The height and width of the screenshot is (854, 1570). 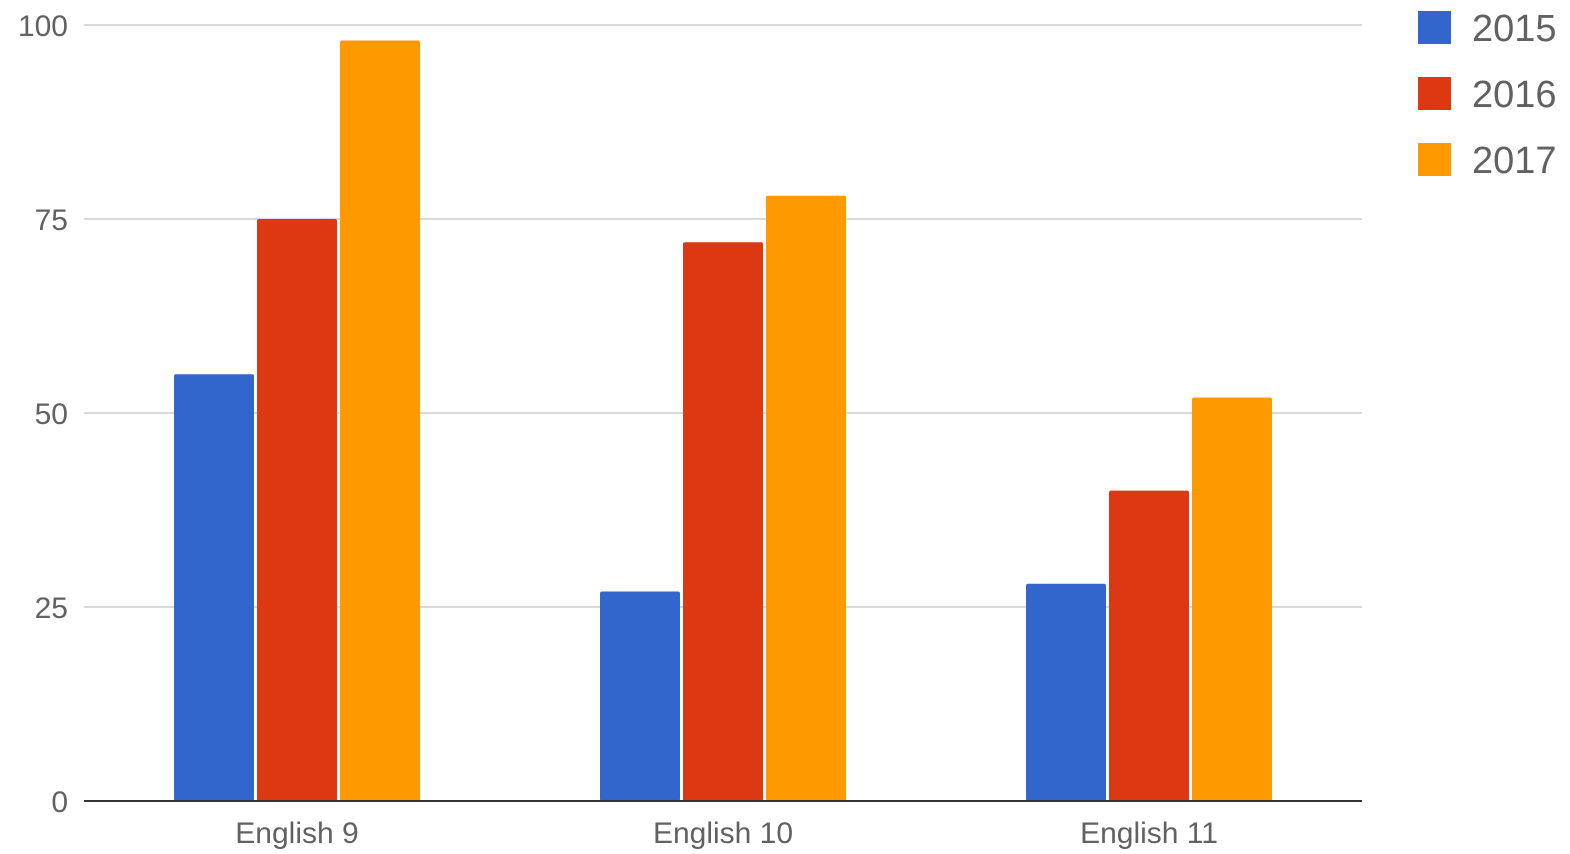 What do you see at coordinates (1434, 27) in the screenshot?
I see `legend-swatch-2015` at bounding box center [1434, 27].